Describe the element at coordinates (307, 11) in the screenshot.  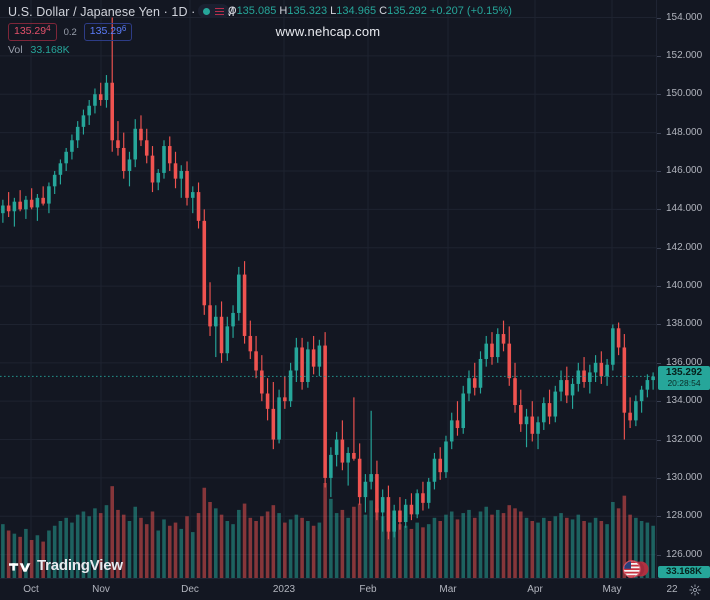
I see `high-value: 135.323` at that location.